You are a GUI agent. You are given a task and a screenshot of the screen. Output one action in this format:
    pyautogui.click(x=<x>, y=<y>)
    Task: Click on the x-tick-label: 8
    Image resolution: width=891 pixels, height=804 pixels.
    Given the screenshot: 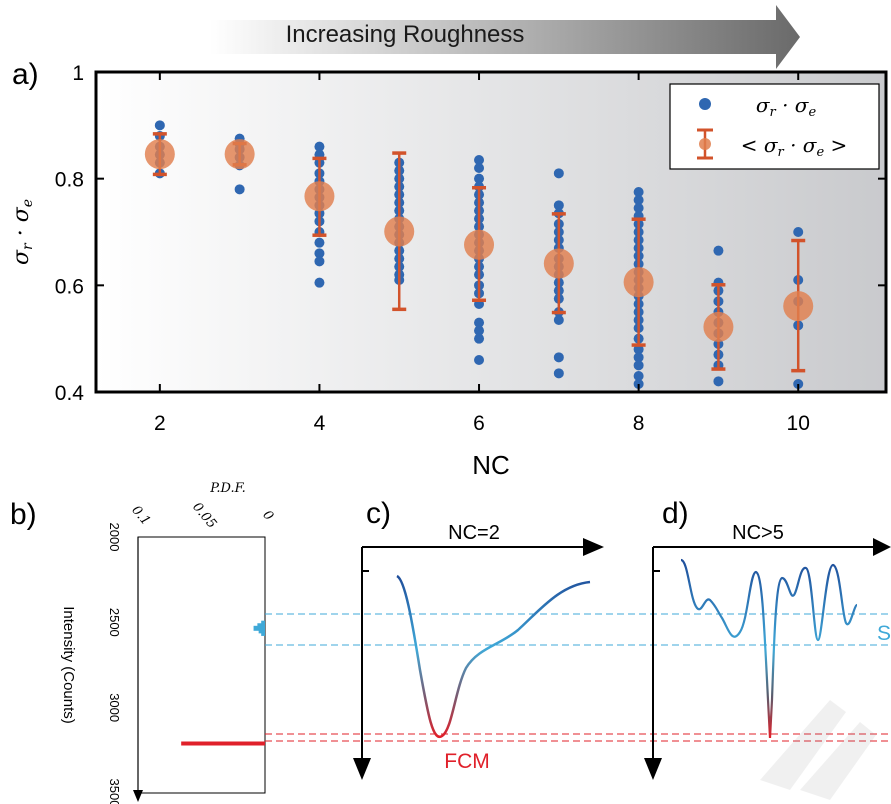 What is the action you would take?
    pyautogui.click(x=639, y=423)
    